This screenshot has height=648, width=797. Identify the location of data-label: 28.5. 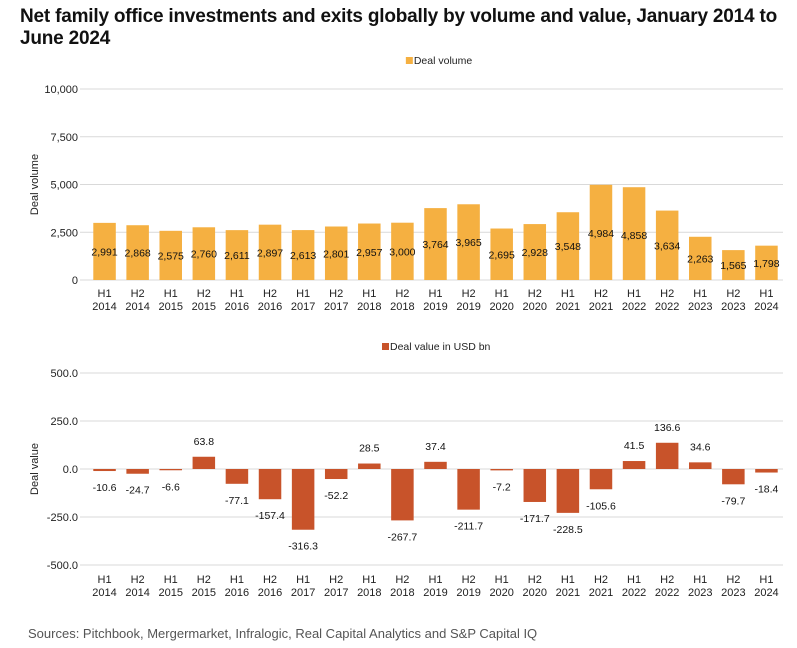
(369, 449).